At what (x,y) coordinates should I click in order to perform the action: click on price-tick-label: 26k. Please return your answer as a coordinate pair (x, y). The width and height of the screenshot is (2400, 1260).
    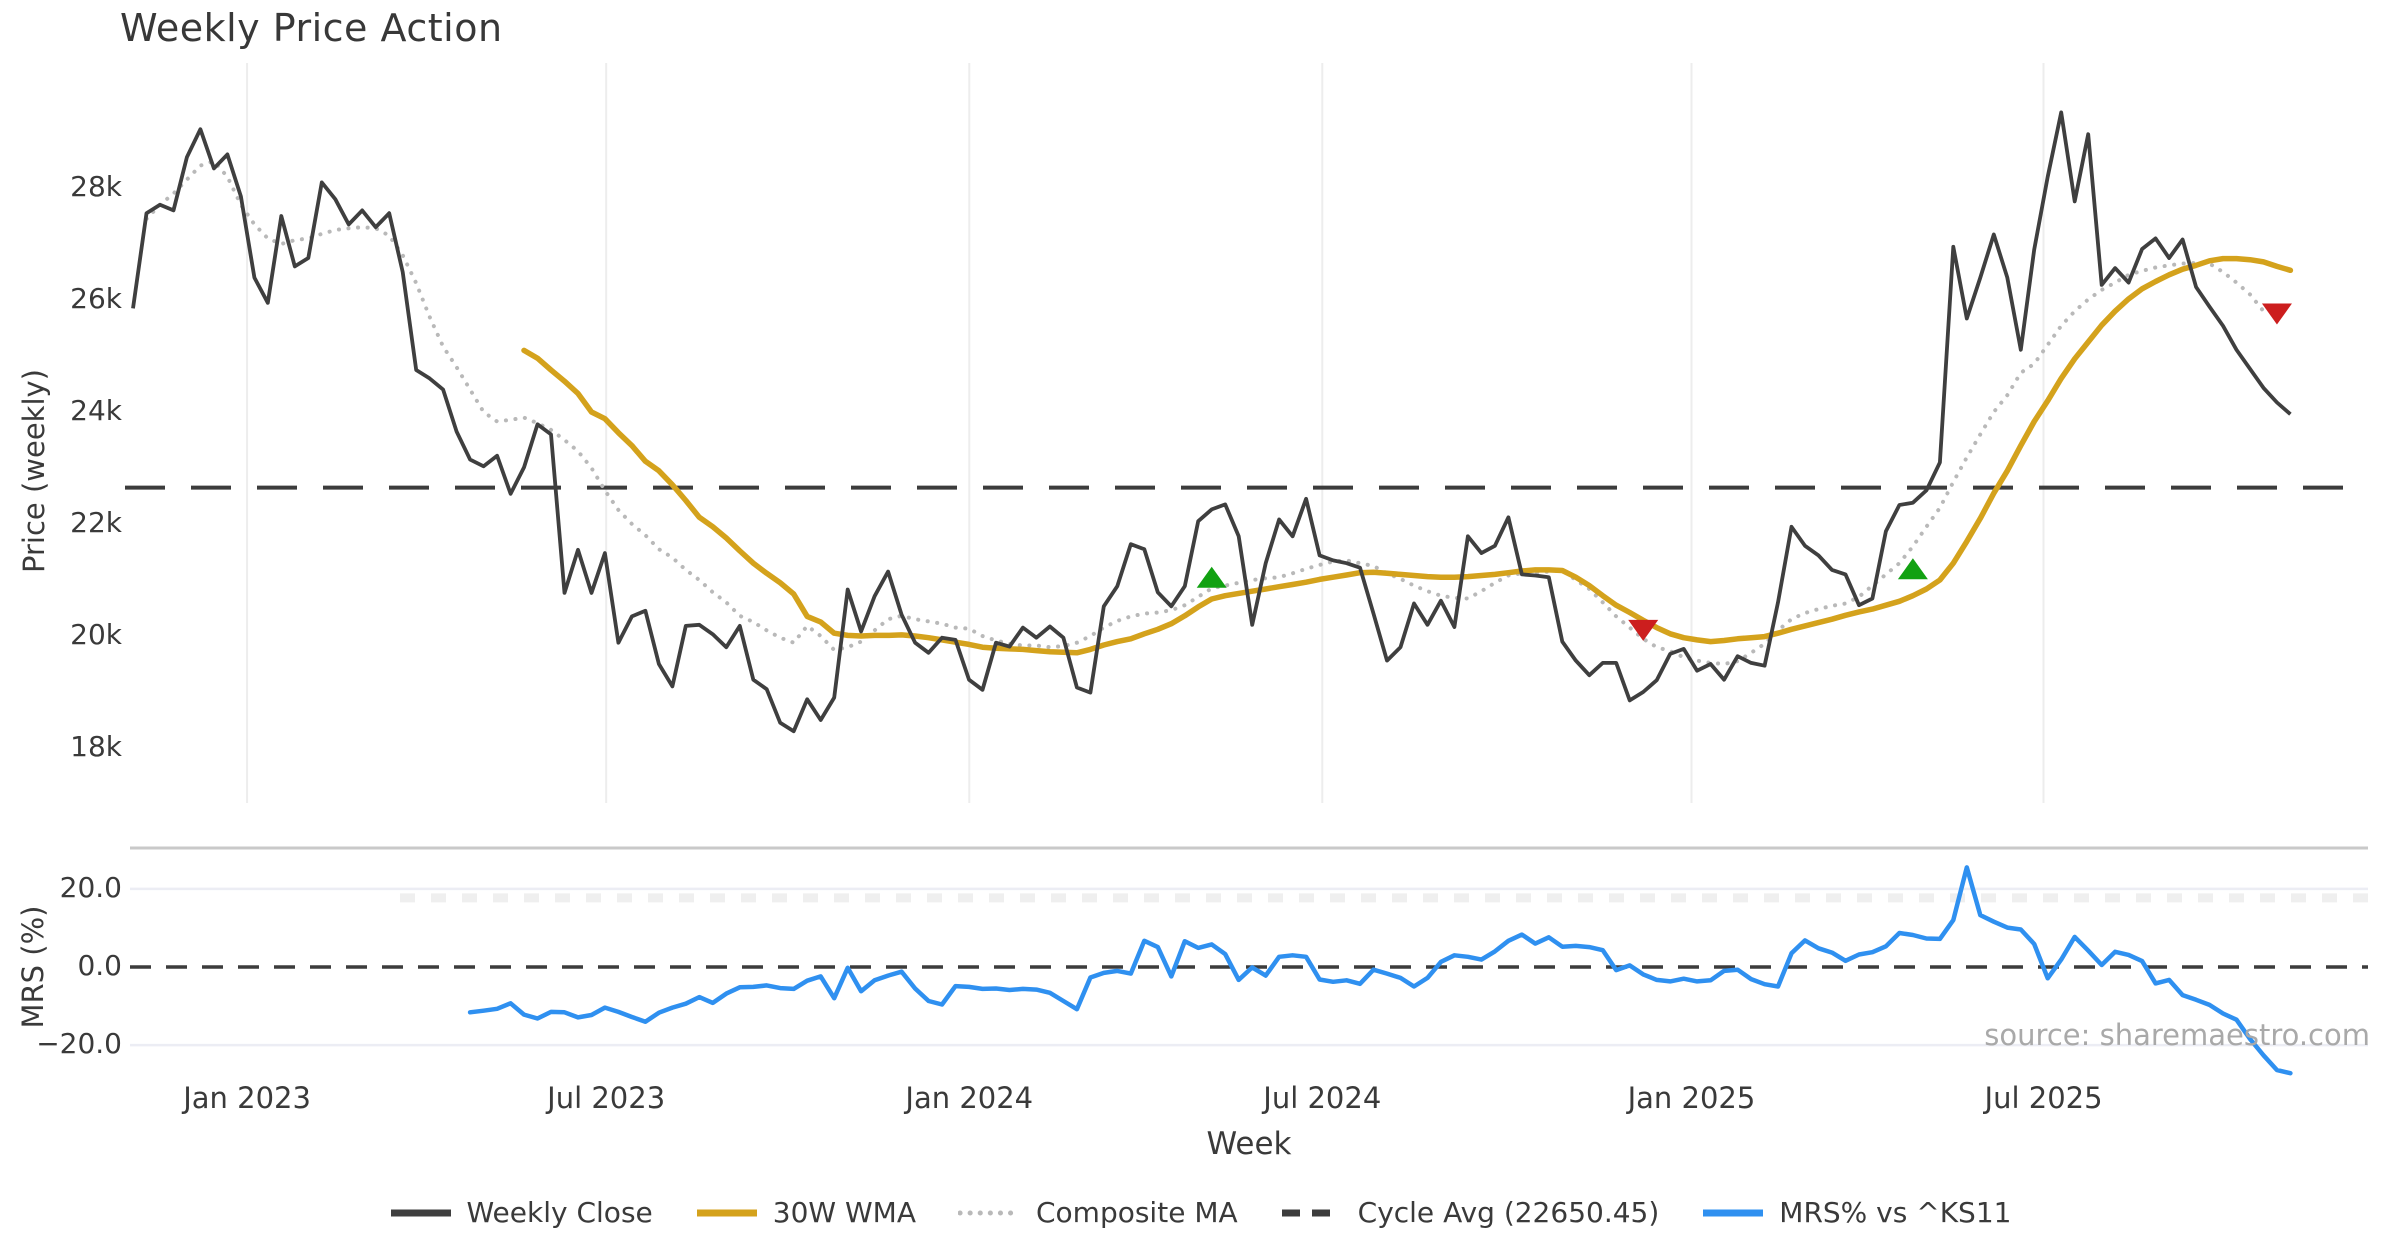
    Looking at the image, I should click on (96, 298).